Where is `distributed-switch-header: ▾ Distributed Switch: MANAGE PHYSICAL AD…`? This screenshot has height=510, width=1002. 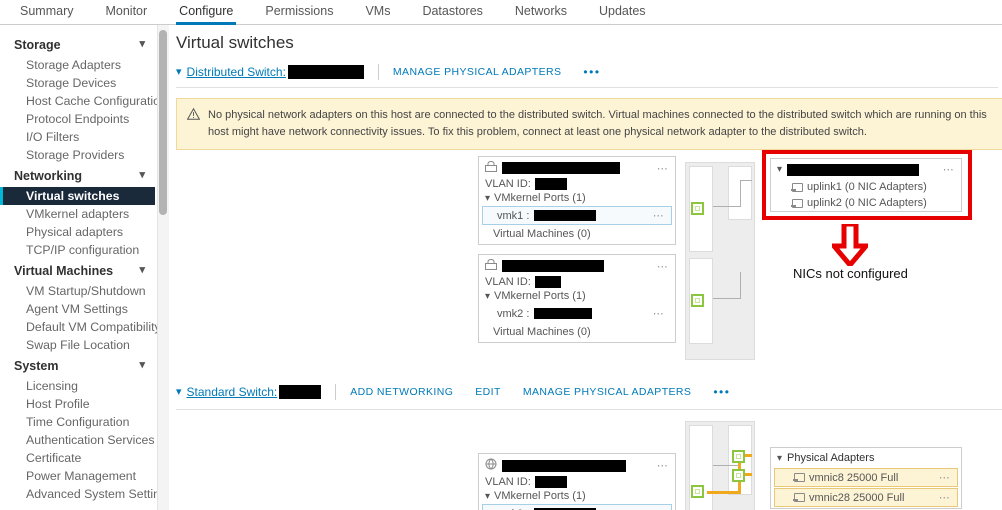
distributed-switch-header: ▾ Distributed Switch: MANAGE PHYSICAL AD… is located at coordinates (586, 67).